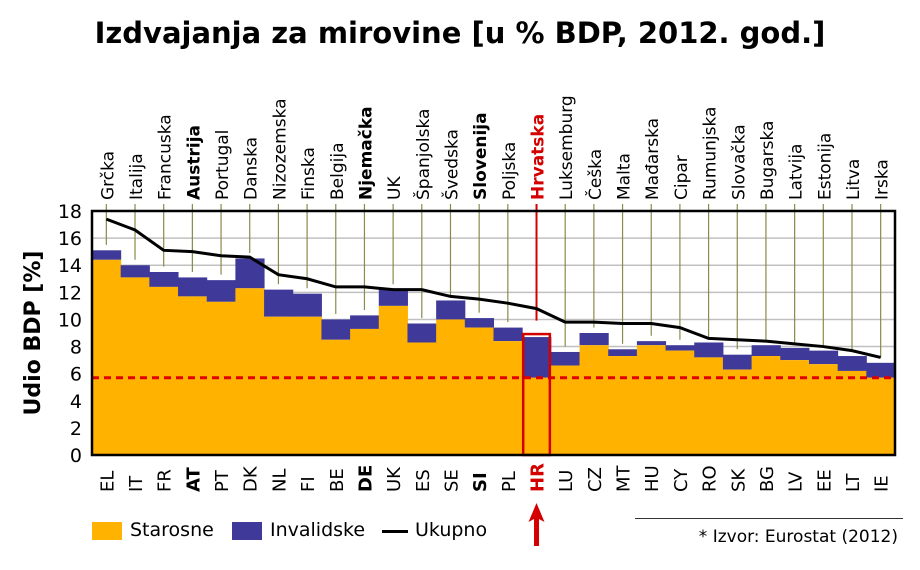 The height and width of the screenshot is (570, 920). Describe the element at coordinates (166, 157) in the screenshot. I see `country-name-label: Francuska` at that location.